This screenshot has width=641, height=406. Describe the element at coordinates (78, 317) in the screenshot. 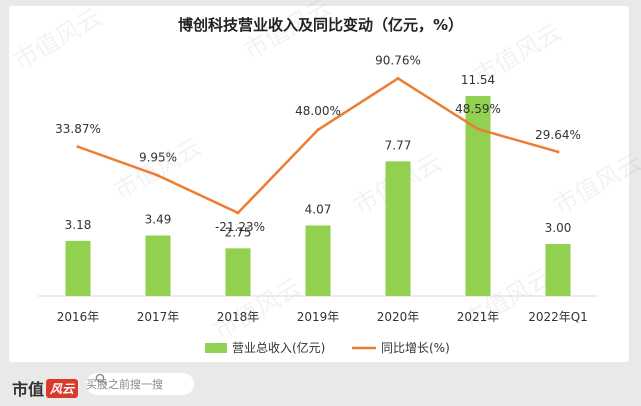

I see `x-tick-label: 2016年` at that location.